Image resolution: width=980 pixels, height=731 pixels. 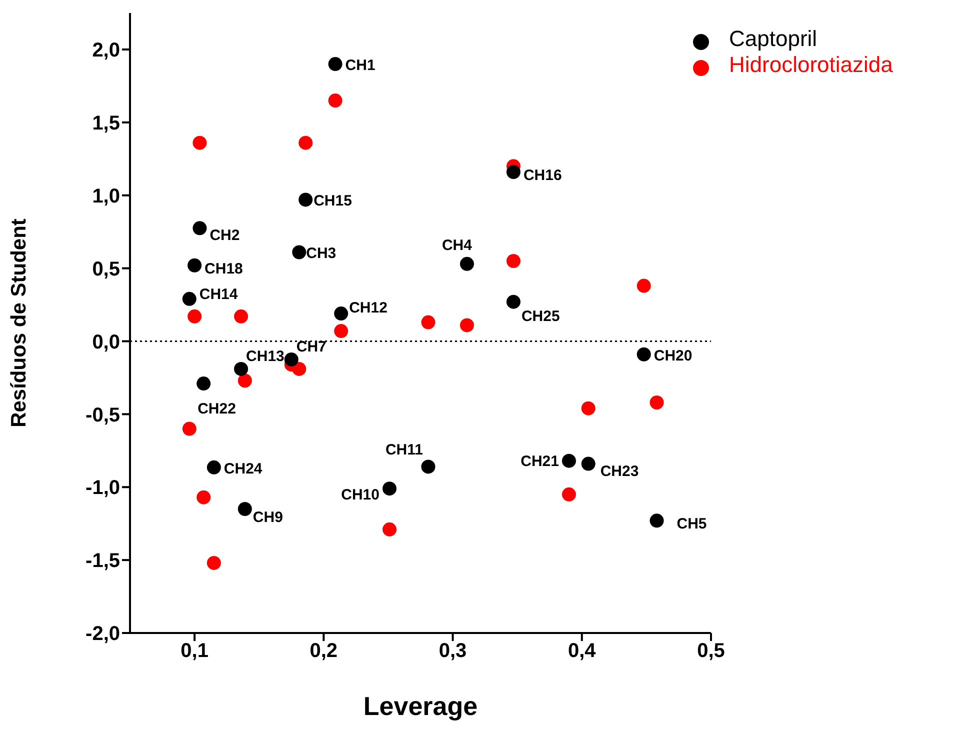 I want to click on annotation: CH3, so click(x=321, y=253).